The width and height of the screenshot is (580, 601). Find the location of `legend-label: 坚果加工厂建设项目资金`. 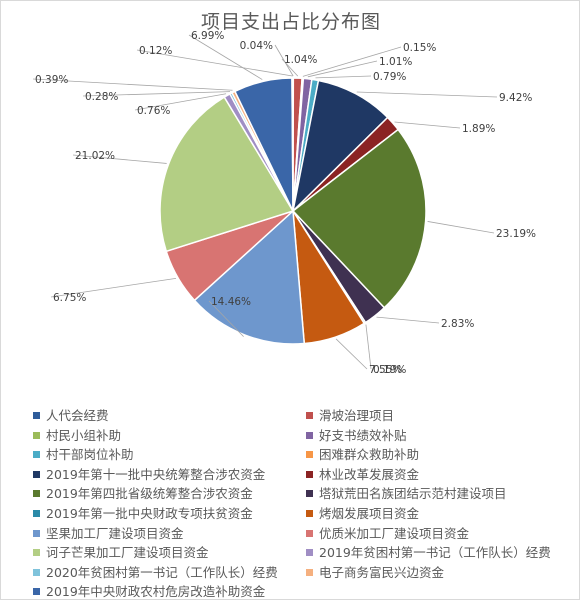

legend-label: 坚果加工厂建设项目资金 is located at coordinates (115, 533).